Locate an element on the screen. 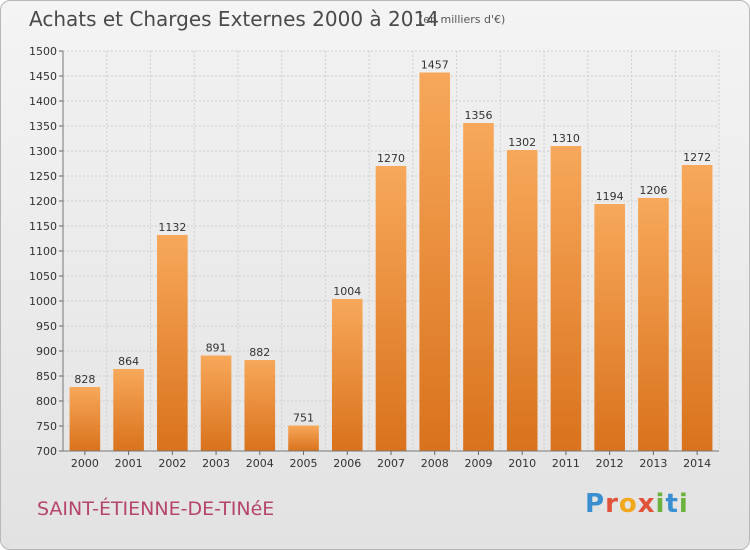 This screenshot has width=750, height=550. x-tick-label: 2007 is located at coordinates (391, 463).